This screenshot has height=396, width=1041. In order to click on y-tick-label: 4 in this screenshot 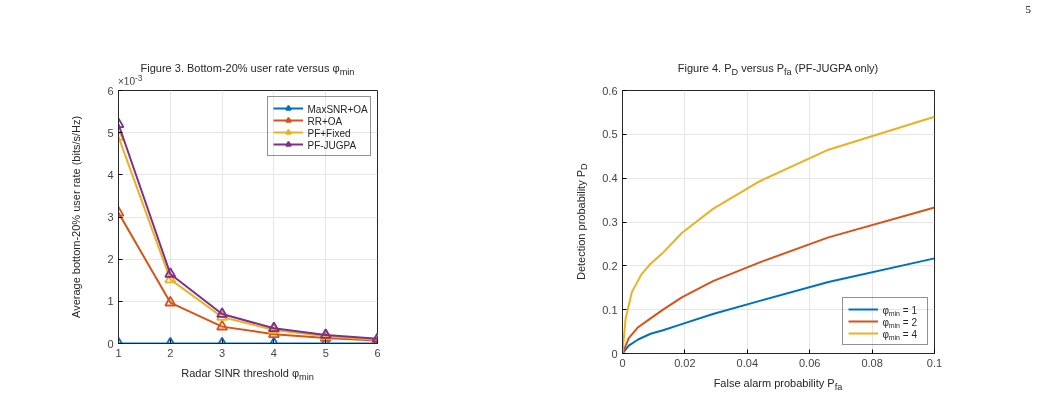, I will do `click(110, 174)`.